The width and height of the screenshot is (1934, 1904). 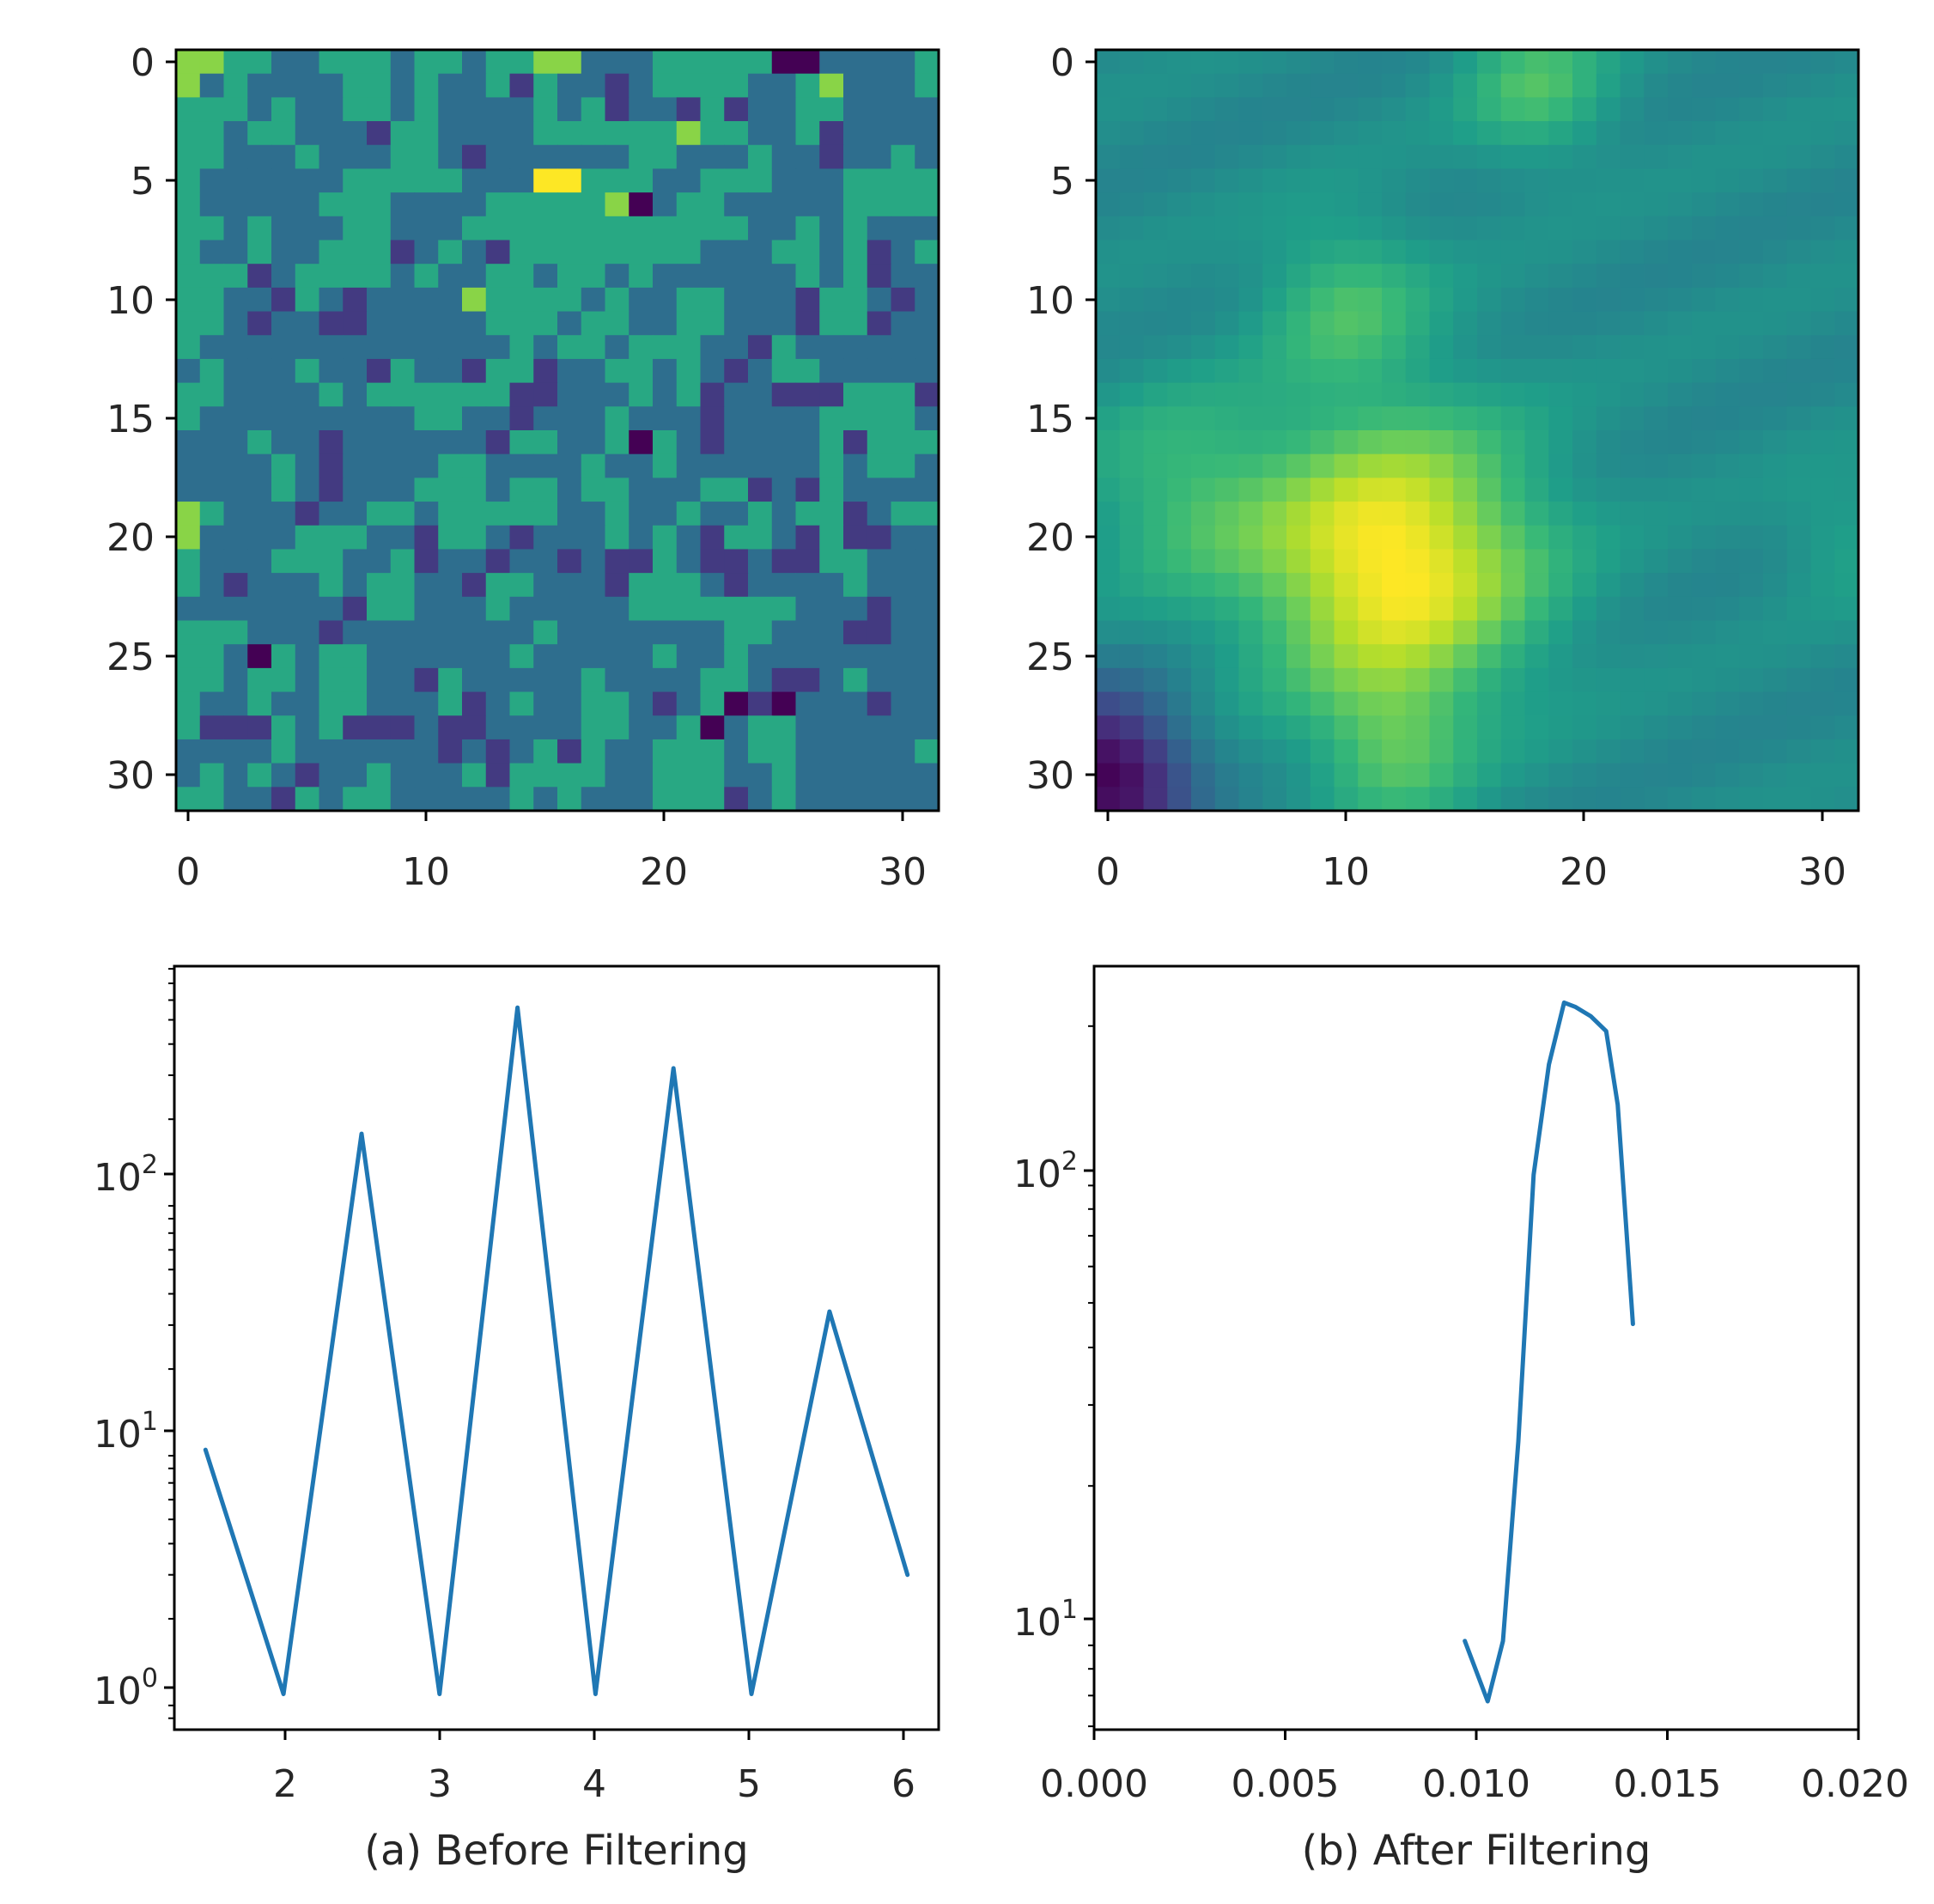 What do you see at coordinates (134, 1343) in the screenshot?
I see `line-plot-before-y-axis: 100 101 102` at bounding box center [134, 1343].